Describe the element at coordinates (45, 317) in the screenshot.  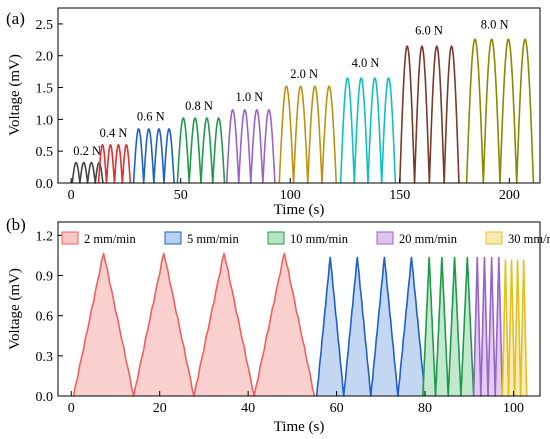
I see `ytick-label-b-2: 0.6` at that location.